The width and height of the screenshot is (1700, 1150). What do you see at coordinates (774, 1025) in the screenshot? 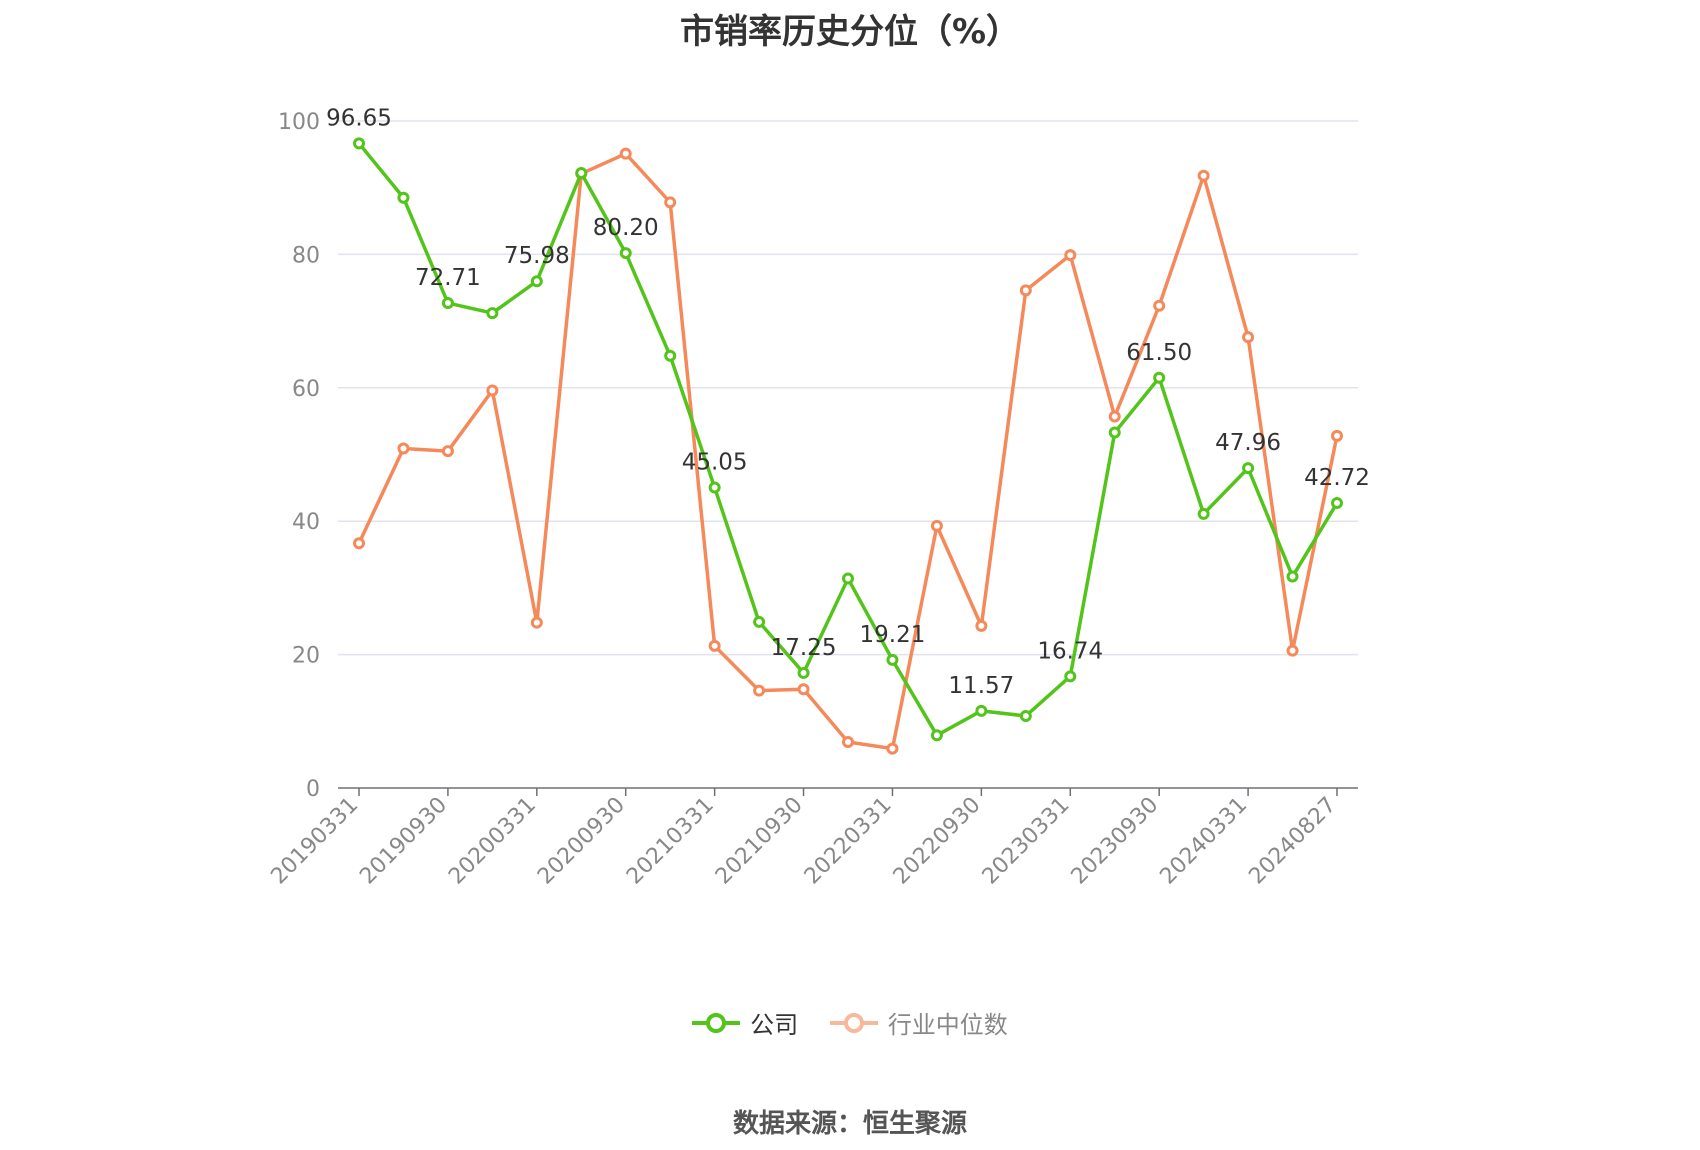
I see `legend-company-label: 公司` at bounding box center [774, 1025].